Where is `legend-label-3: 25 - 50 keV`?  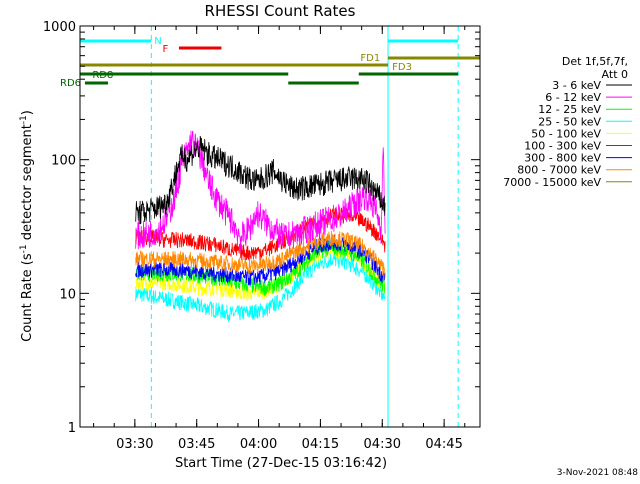
legend-label-3: 25 - 50 keV is located at coordinates (569, 121).